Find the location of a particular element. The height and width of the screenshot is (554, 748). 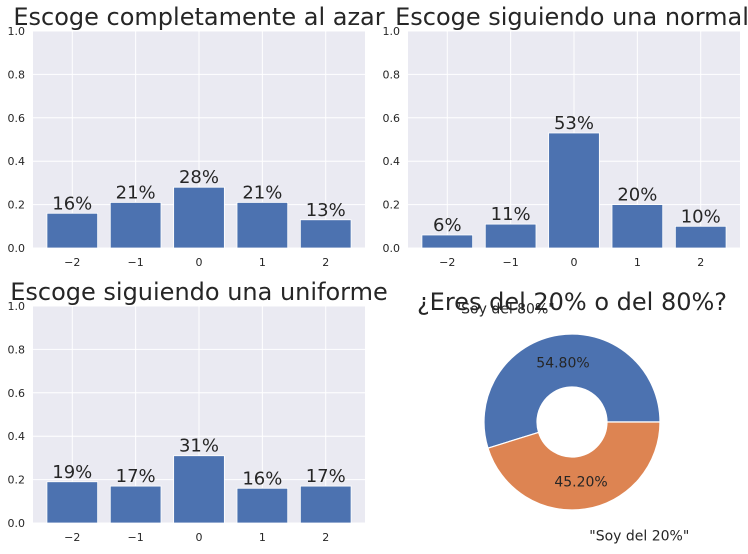

chart-title: Escoge siguiendo una normal is located at coordinates (571, 17).